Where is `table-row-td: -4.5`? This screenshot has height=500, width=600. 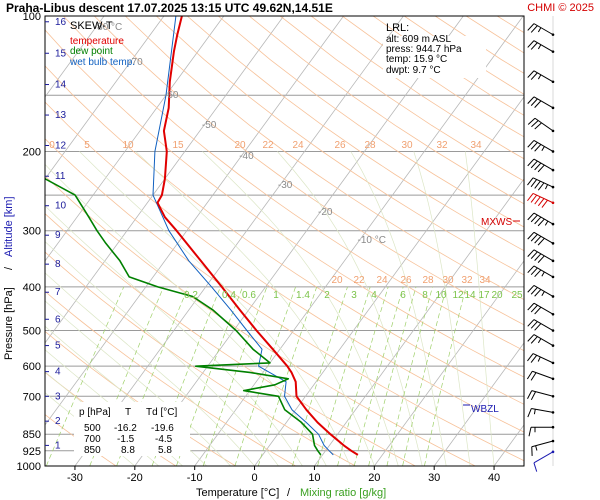
table-row-td: -4.5 is located at coordinates (164, 439).